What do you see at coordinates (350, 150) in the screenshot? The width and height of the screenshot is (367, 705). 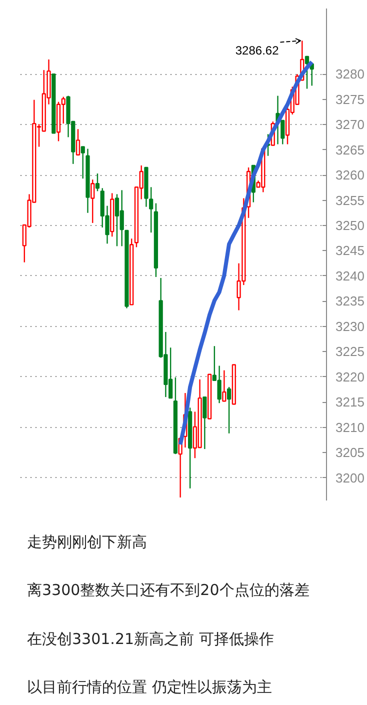 I see `y-tick-label: 3265` at bounding box center [350, 150].